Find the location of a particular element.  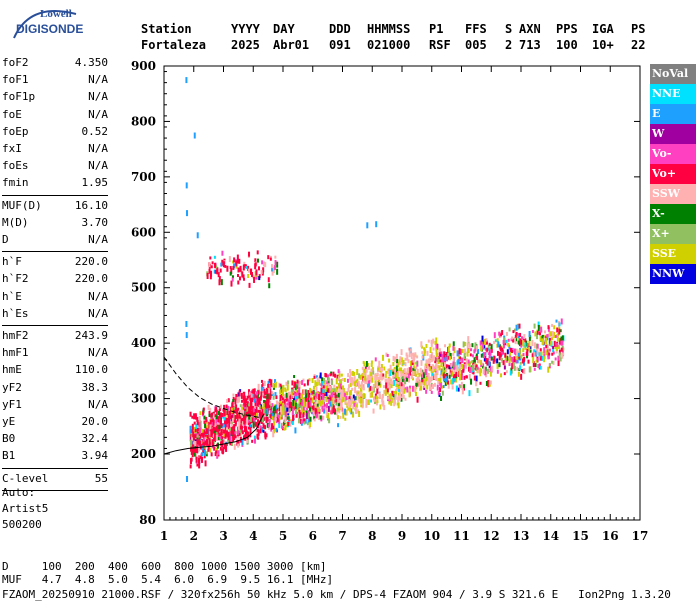

header-label-ps: PS is located at coordinates (638, 29).